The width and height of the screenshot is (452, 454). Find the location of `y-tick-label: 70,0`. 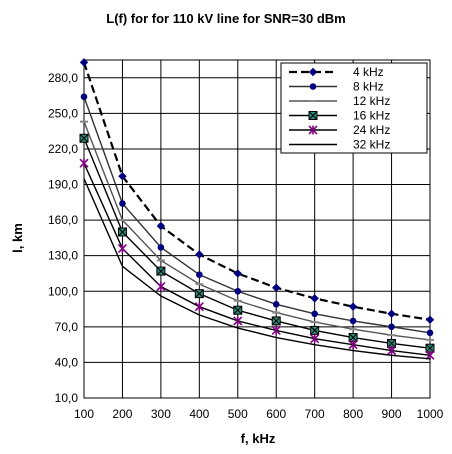

y-tick-label: 70,0 is located at coordinates (67, 327).